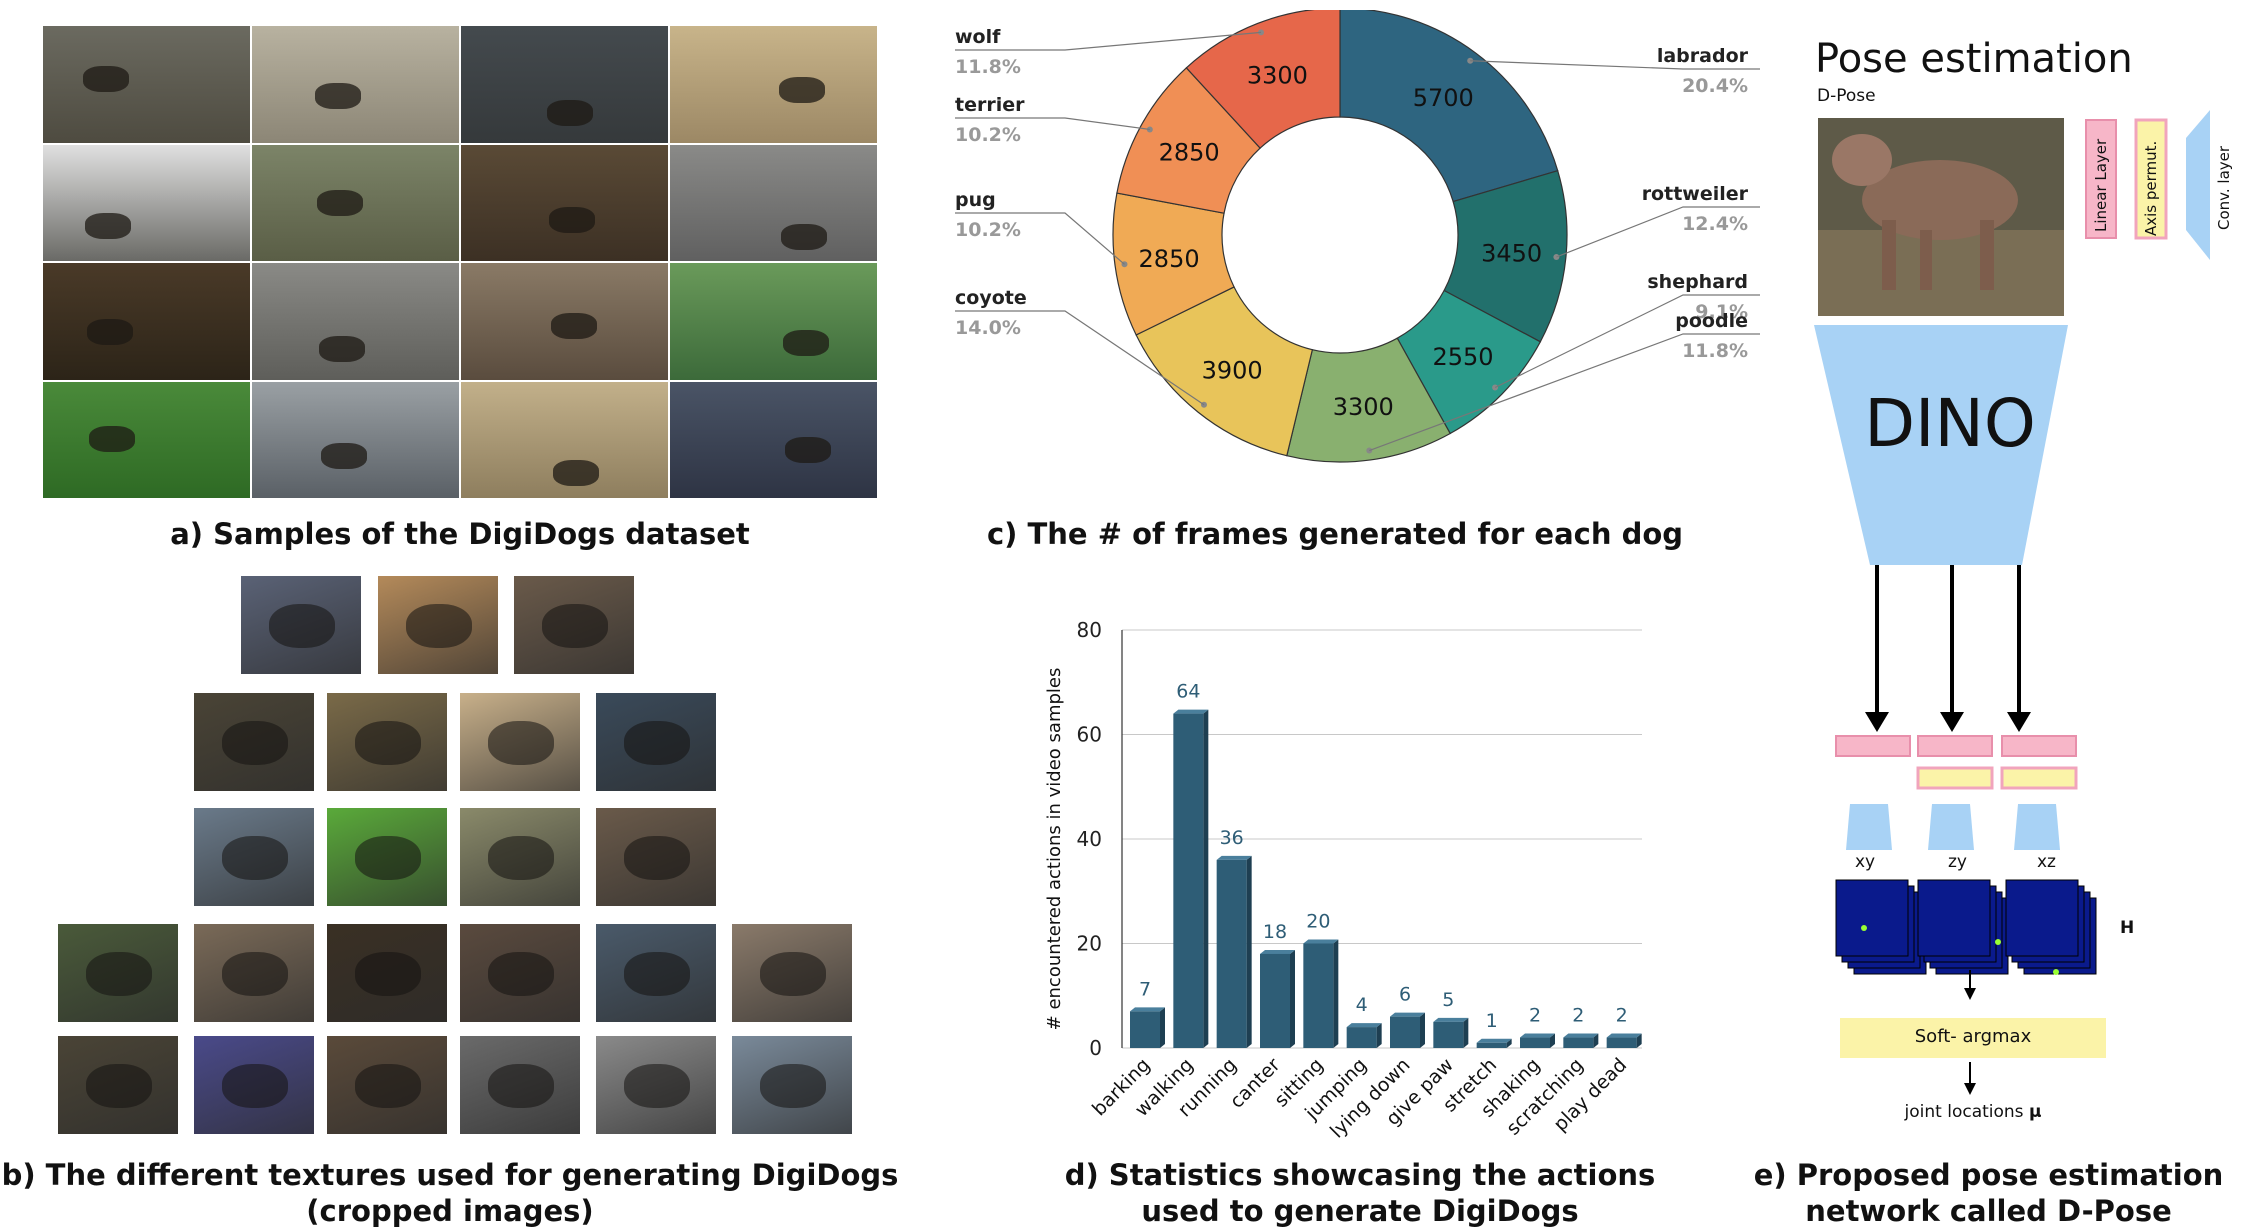 The width and height of the screenshot is (2247, 1230). What do you see at coordinates (1443, 98) in the screenshot?
I see `donut-value-labrador: 5700` at bounding box center [1443, 98].